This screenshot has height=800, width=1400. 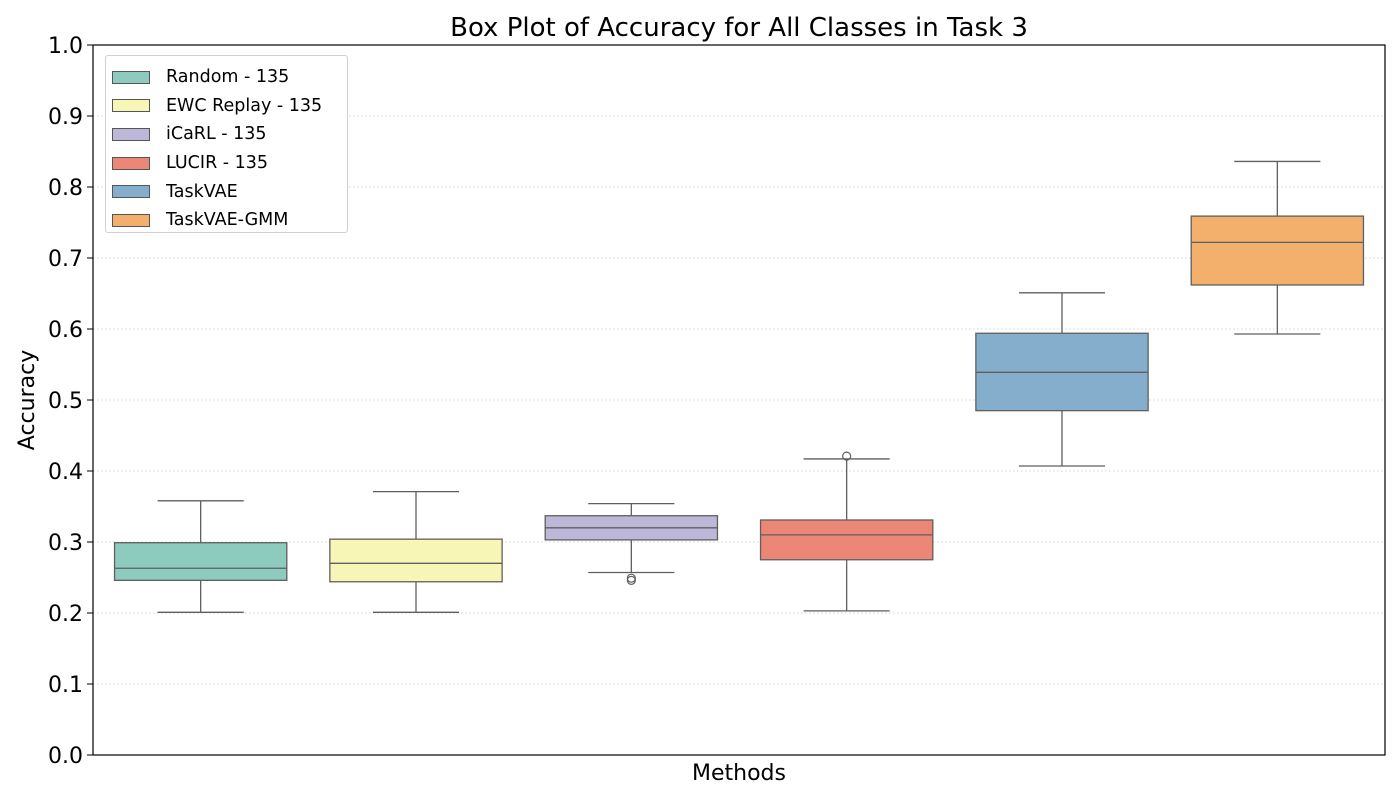 I want to click on legend-label: Random - 135, so click(x=228, y=77).